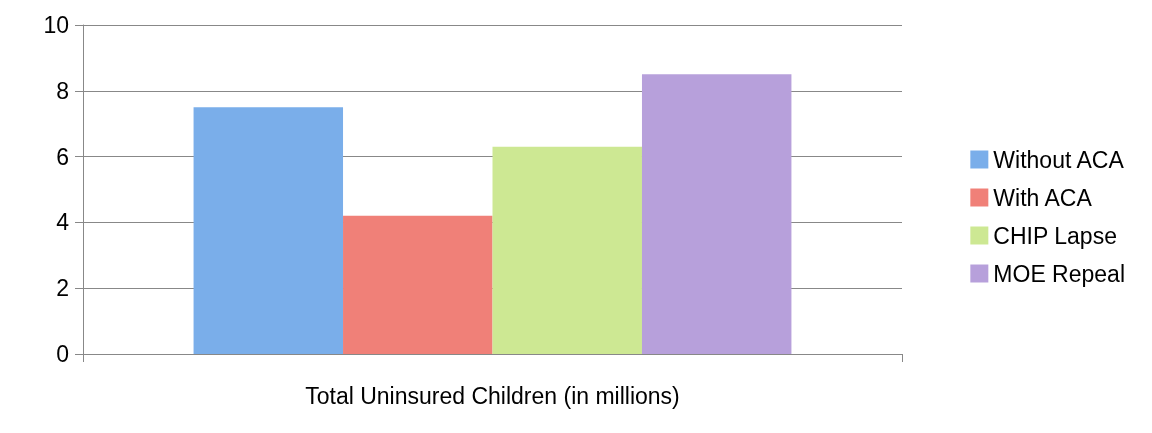 Image resolution: width=1152 pixels, height=433 pixels. I want to click on y-tick-label: 8, so click(62, 90).